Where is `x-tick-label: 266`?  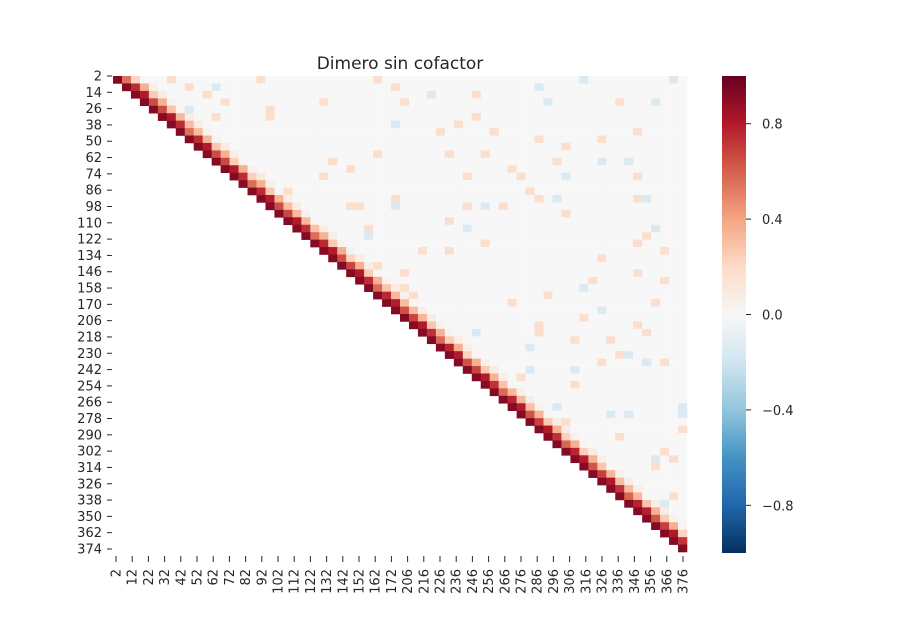
x-tick-label: 266 is located at coordinates (505, 581).